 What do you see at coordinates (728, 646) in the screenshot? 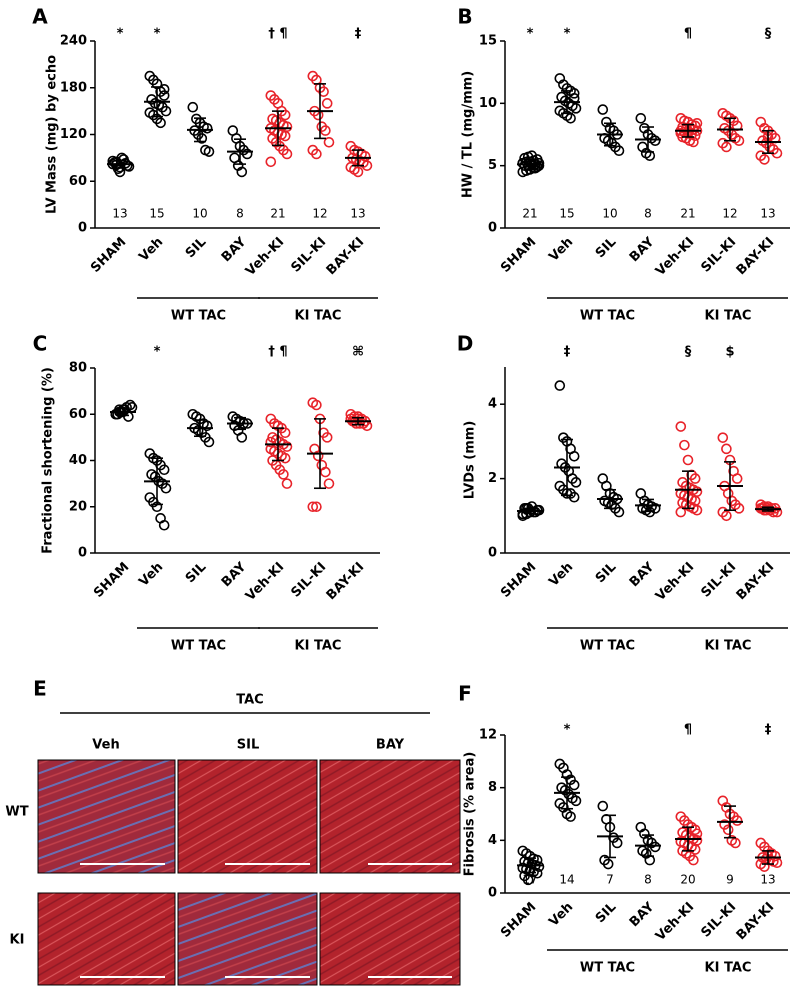
I see `group-label: KI TAC` at bounding box center [728, 646].